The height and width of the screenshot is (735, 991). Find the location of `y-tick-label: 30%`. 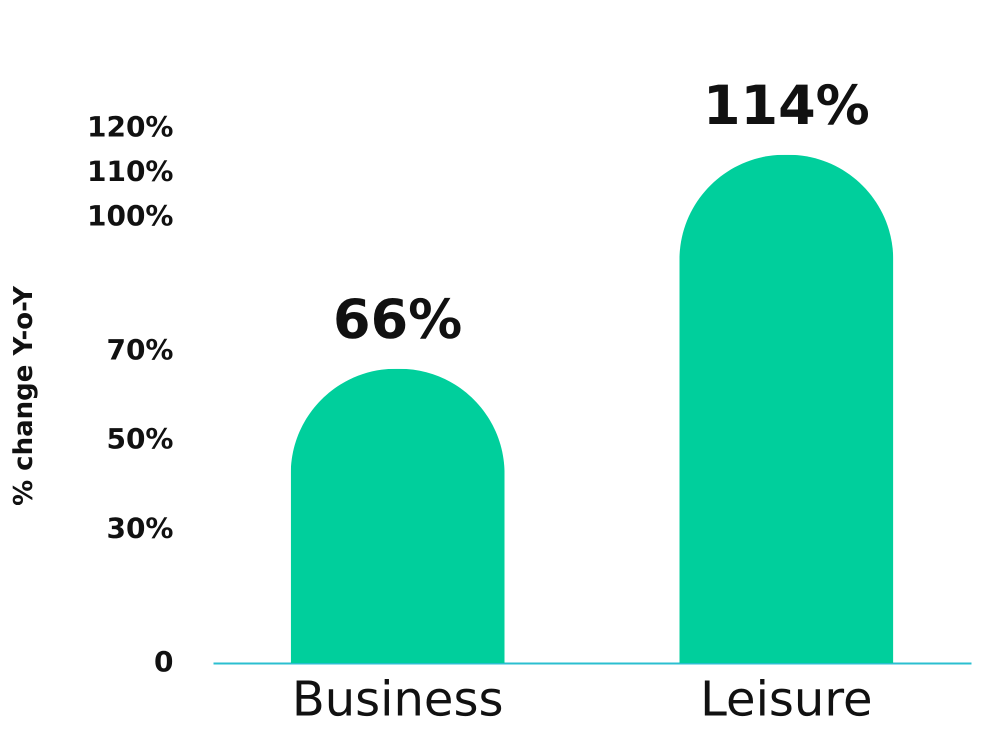

y-tick-label: 30% is located at coordinates (140, 528).